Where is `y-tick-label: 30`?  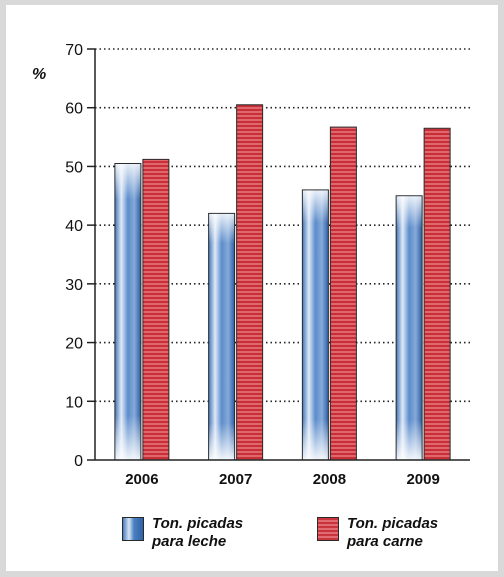
y-tick-label: 30 is located at coordinates (74, 285).